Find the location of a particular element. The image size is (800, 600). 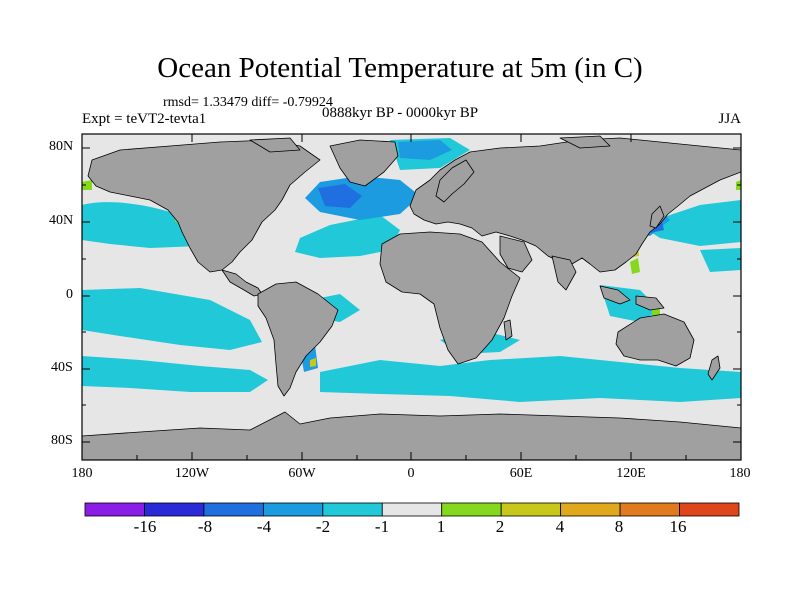

land-scandinavia is located at coordinates (455, 181).